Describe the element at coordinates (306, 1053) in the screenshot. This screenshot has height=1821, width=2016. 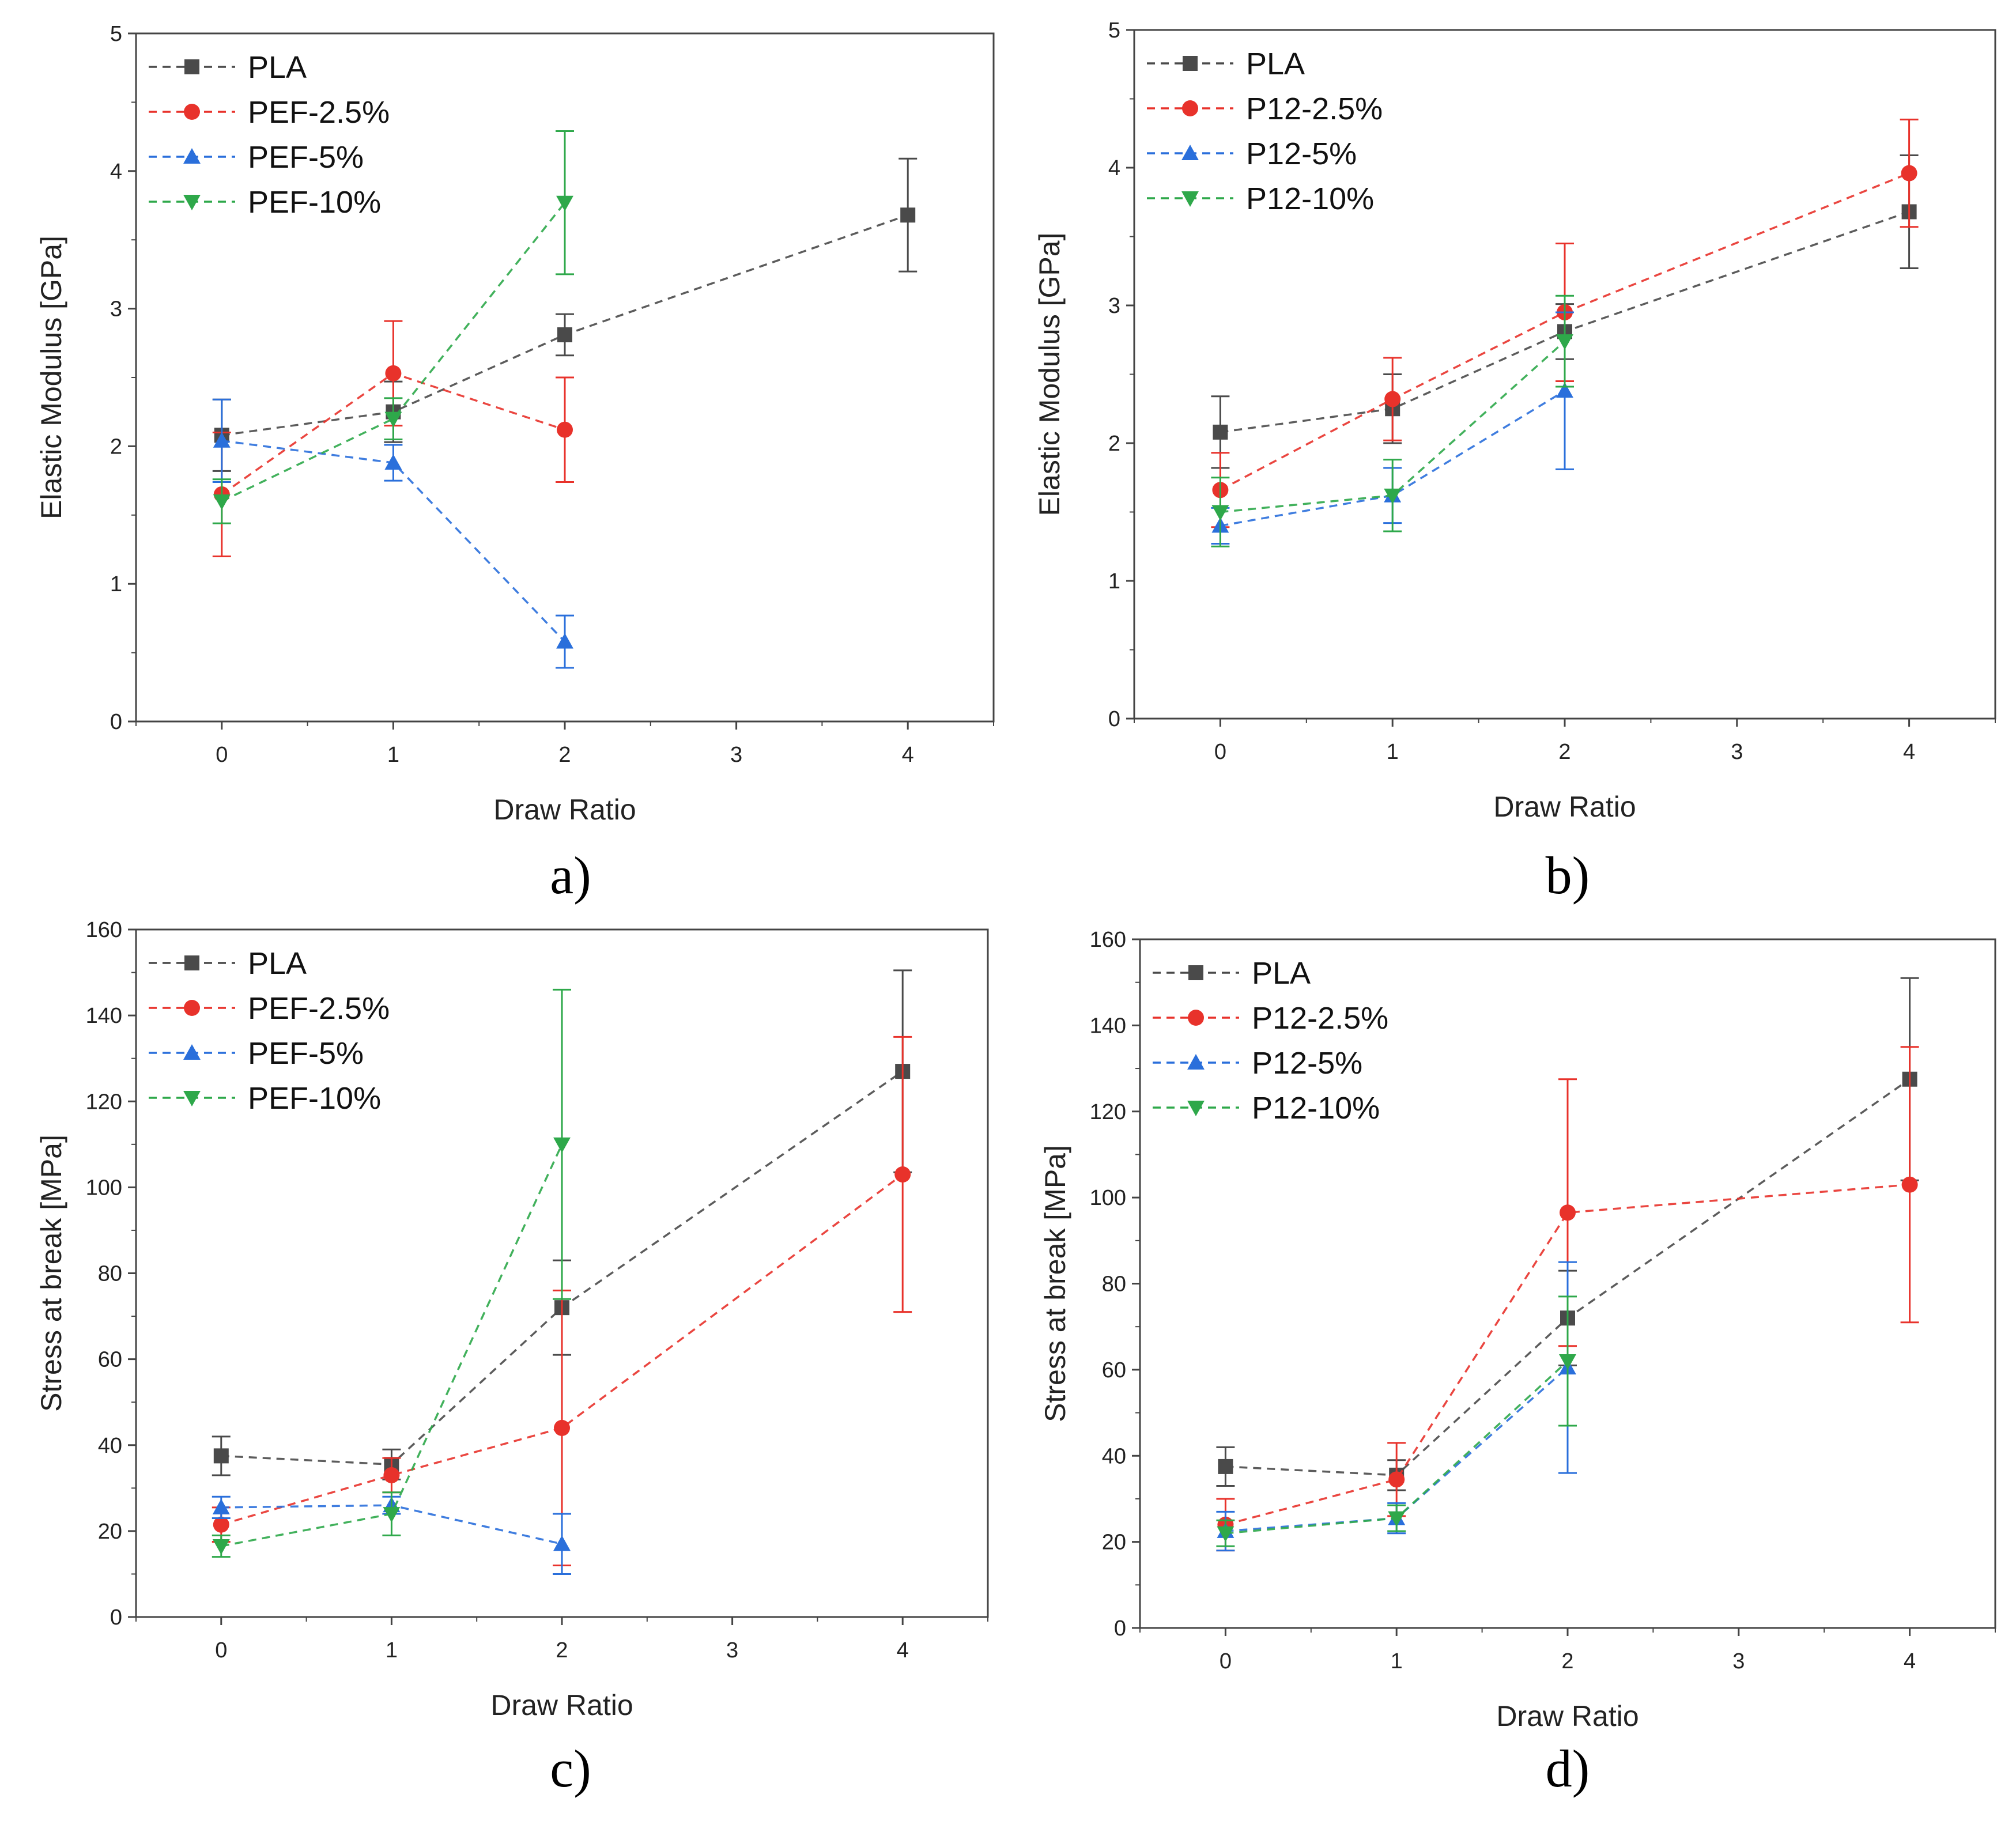
I see `legend-label: PEF-5%` at that location.